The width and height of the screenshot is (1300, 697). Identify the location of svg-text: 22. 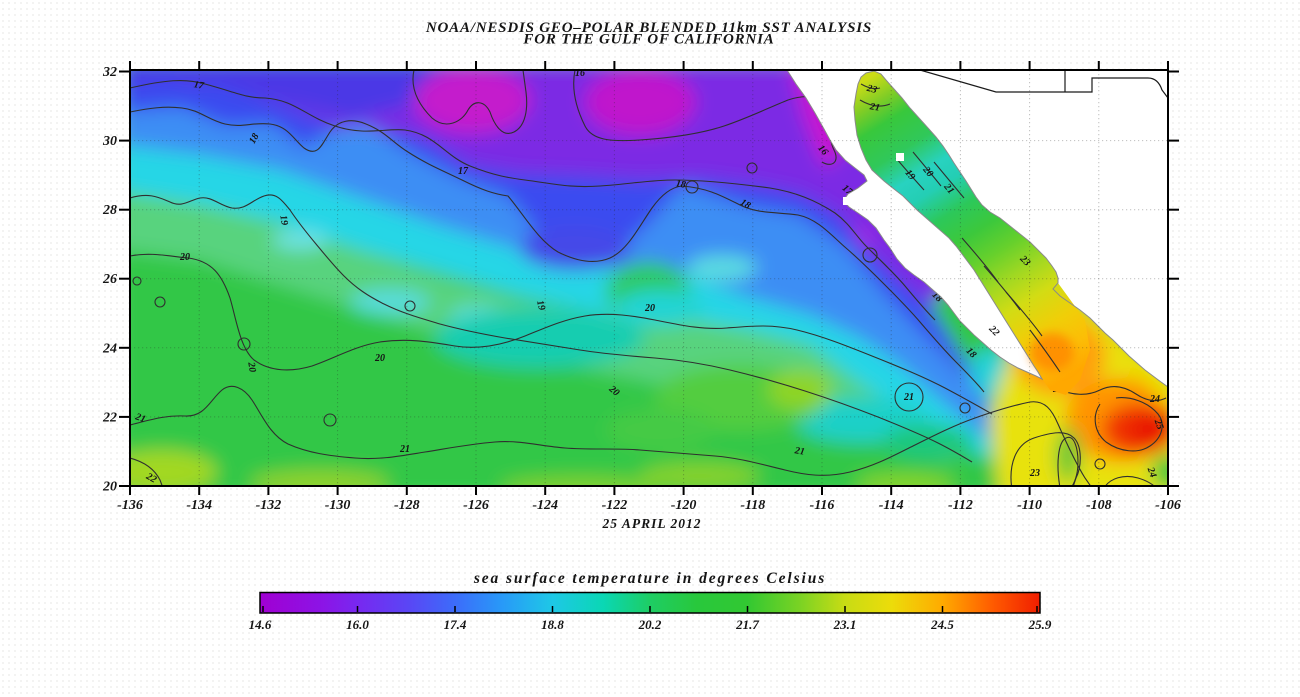
(150, 478).